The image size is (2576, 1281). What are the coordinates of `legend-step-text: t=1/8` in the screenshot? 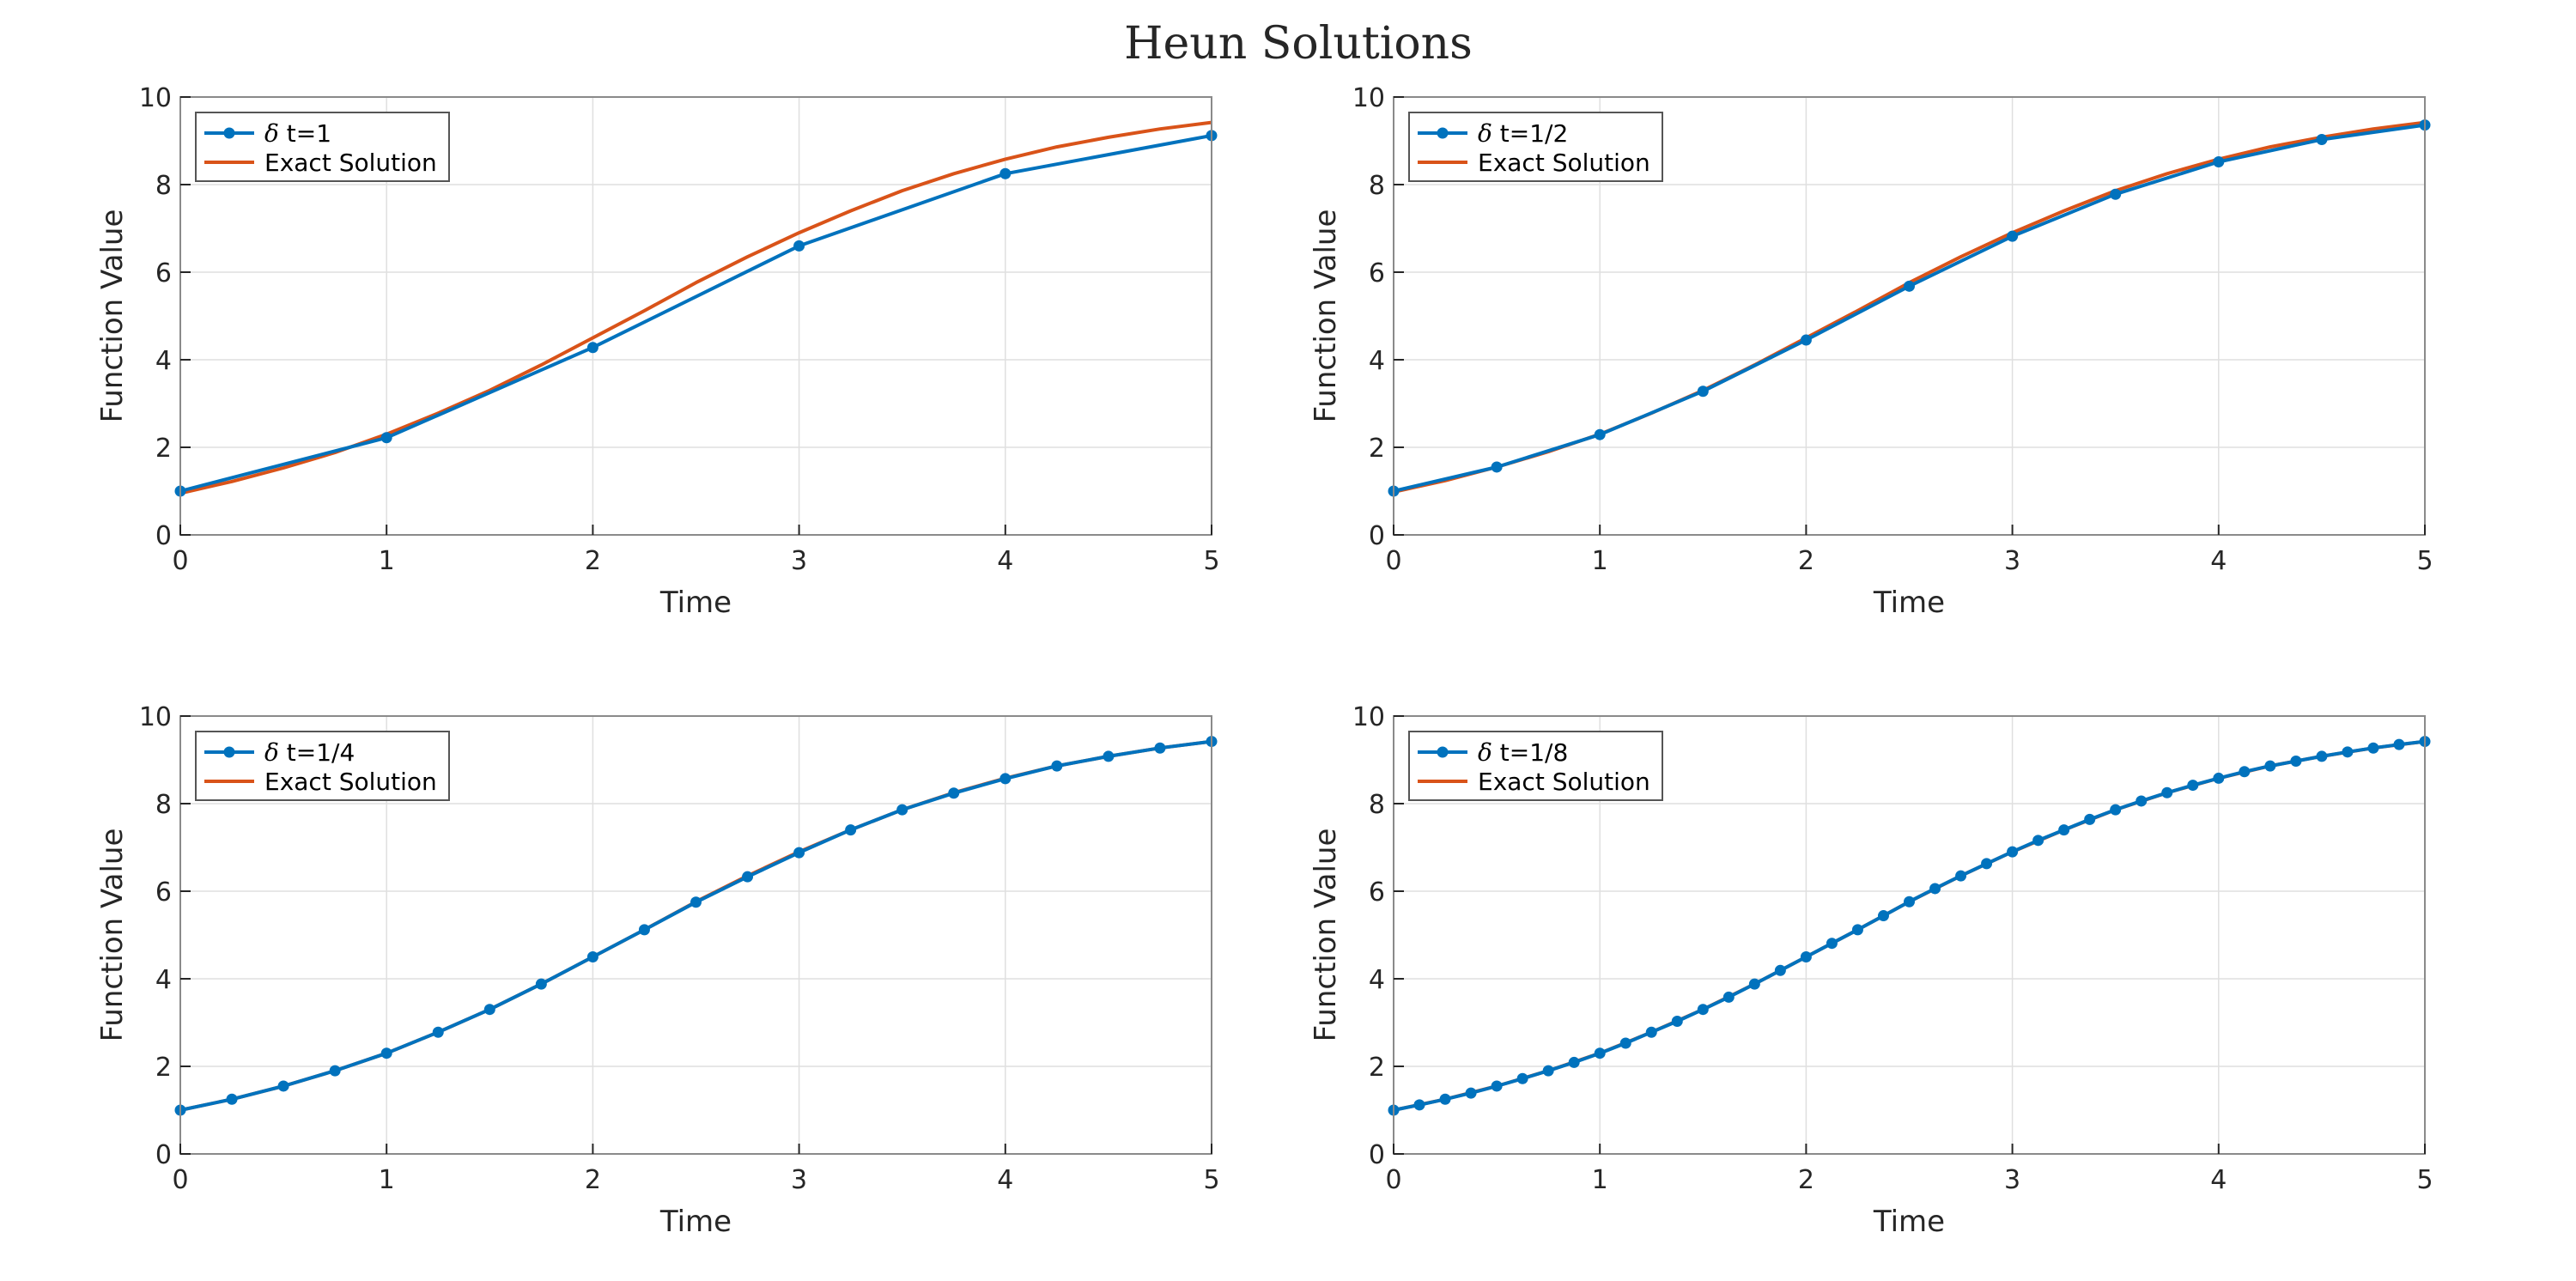 It's located at (1530, 752).